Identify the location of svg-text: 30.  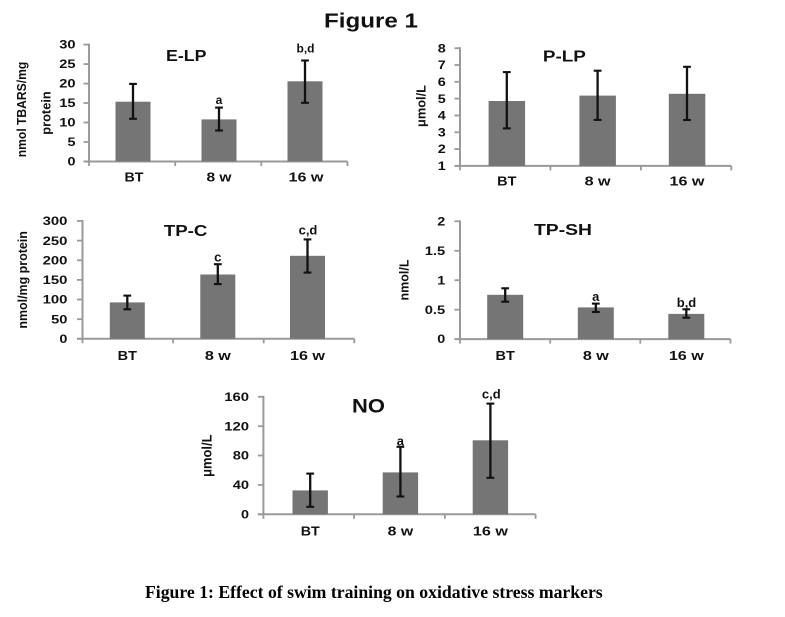
(67, 44).